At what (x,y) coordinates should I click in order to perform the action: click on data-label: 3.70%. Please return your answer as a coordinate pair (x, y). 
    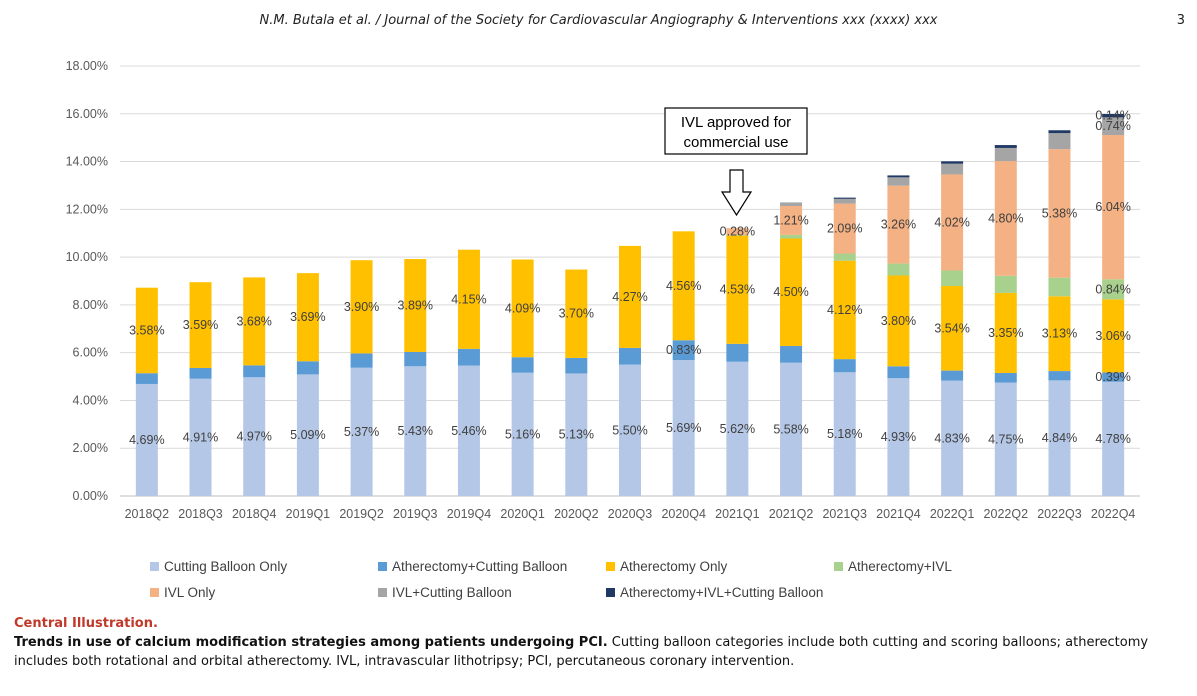
    Looking at the image, I should click on (576, 314).